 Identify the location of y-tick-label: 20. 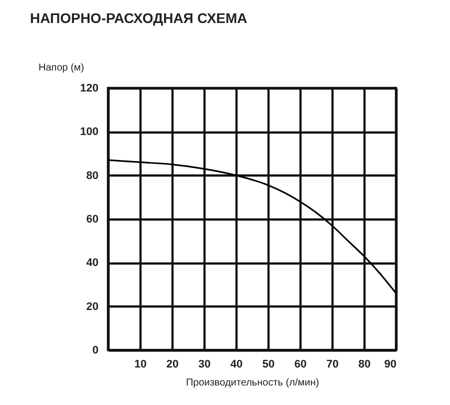
(92, 306).